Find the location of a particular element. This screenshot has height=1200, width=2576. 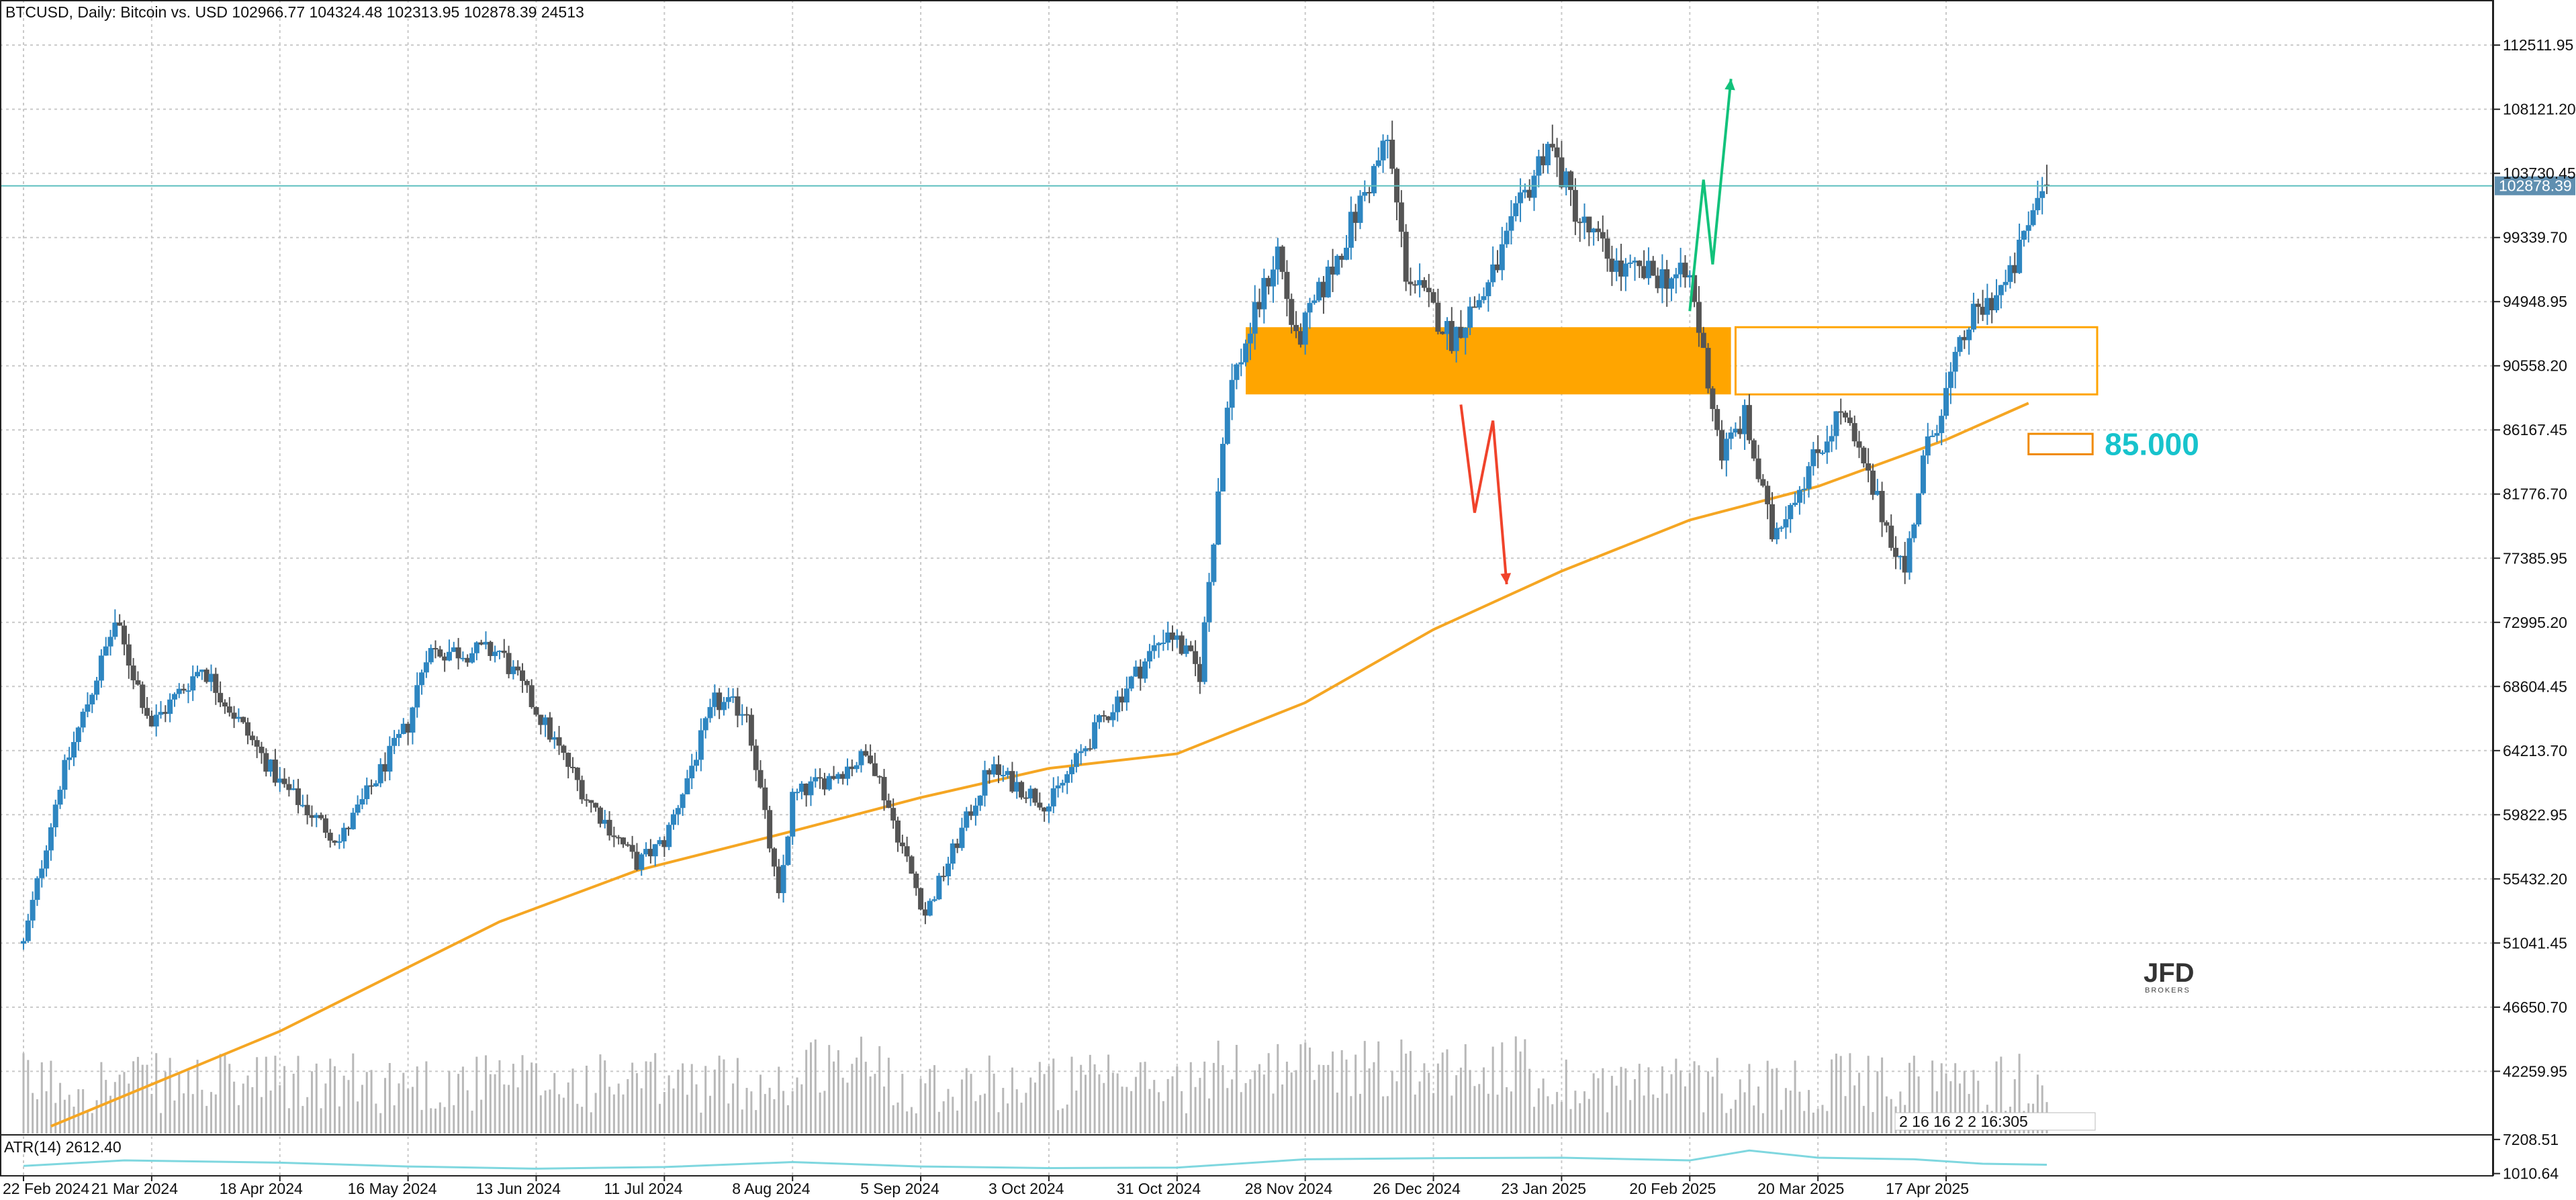

green-arrow-line is located at coordinates (1710, 196).